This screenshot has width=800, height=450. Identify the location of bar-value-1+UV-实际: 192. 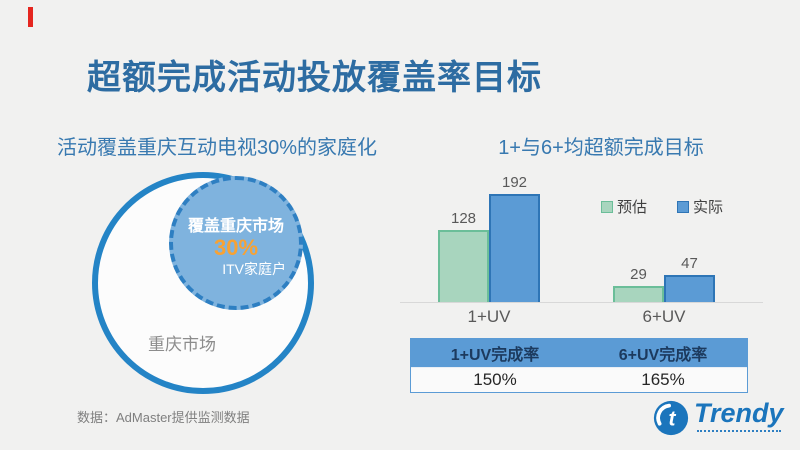
(514, 182).